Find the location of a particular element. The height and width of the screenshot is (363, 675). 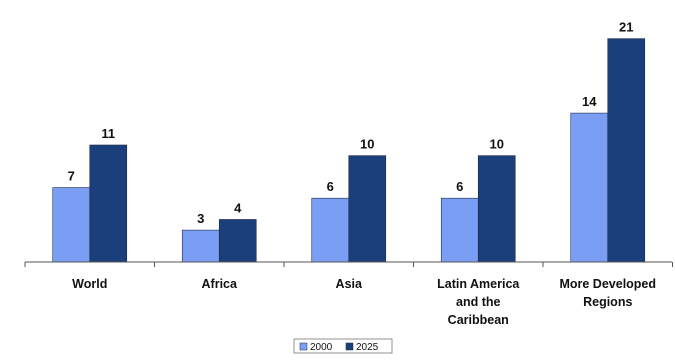

legend-label-2000: 2000 is located at coordinates (321, 347).